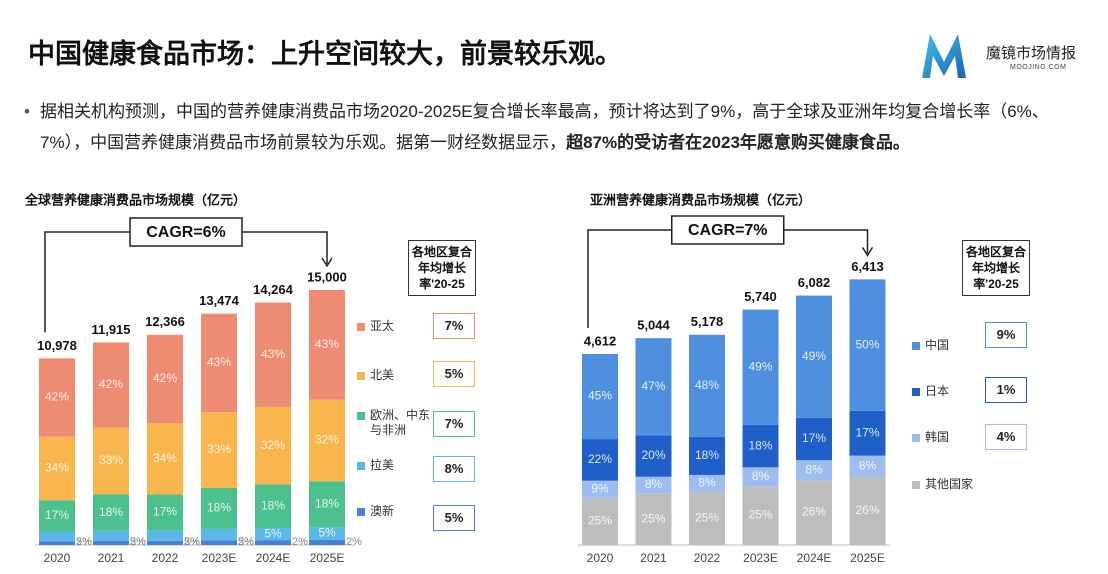 Image resolution: width=1108 pixels, height=574 pixels. I want to click on total-label: 6,082, so click(814, 282).